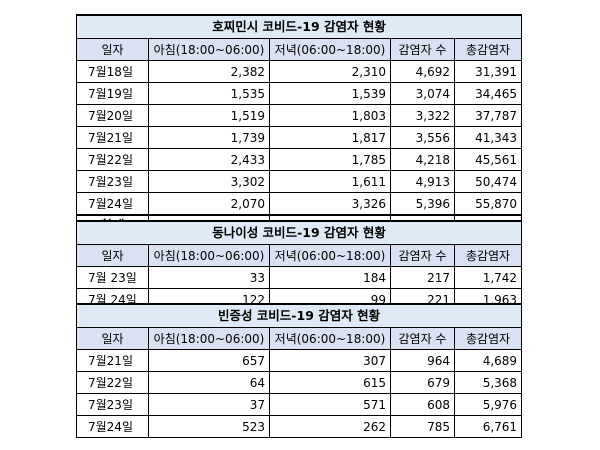 This screenshot has width=600, height=450. I want to click on table-row: 7월18일 2,382 2,310 4,692 31,391, so click(299, 71).